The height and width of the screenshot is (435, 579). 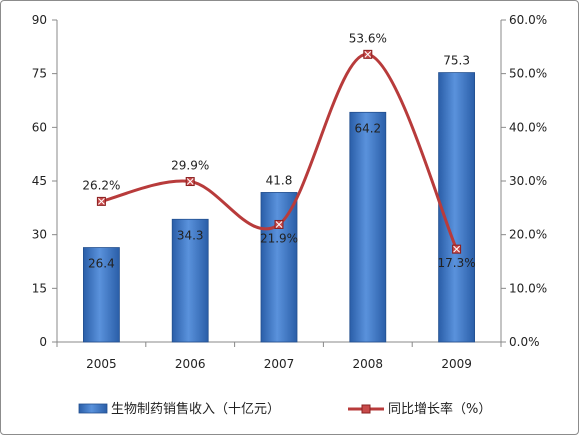 What do you see at coordinates (528, 235) in the screenshot?
I see `right-tick-label: 20.0%` at bounding box center [528, 235].